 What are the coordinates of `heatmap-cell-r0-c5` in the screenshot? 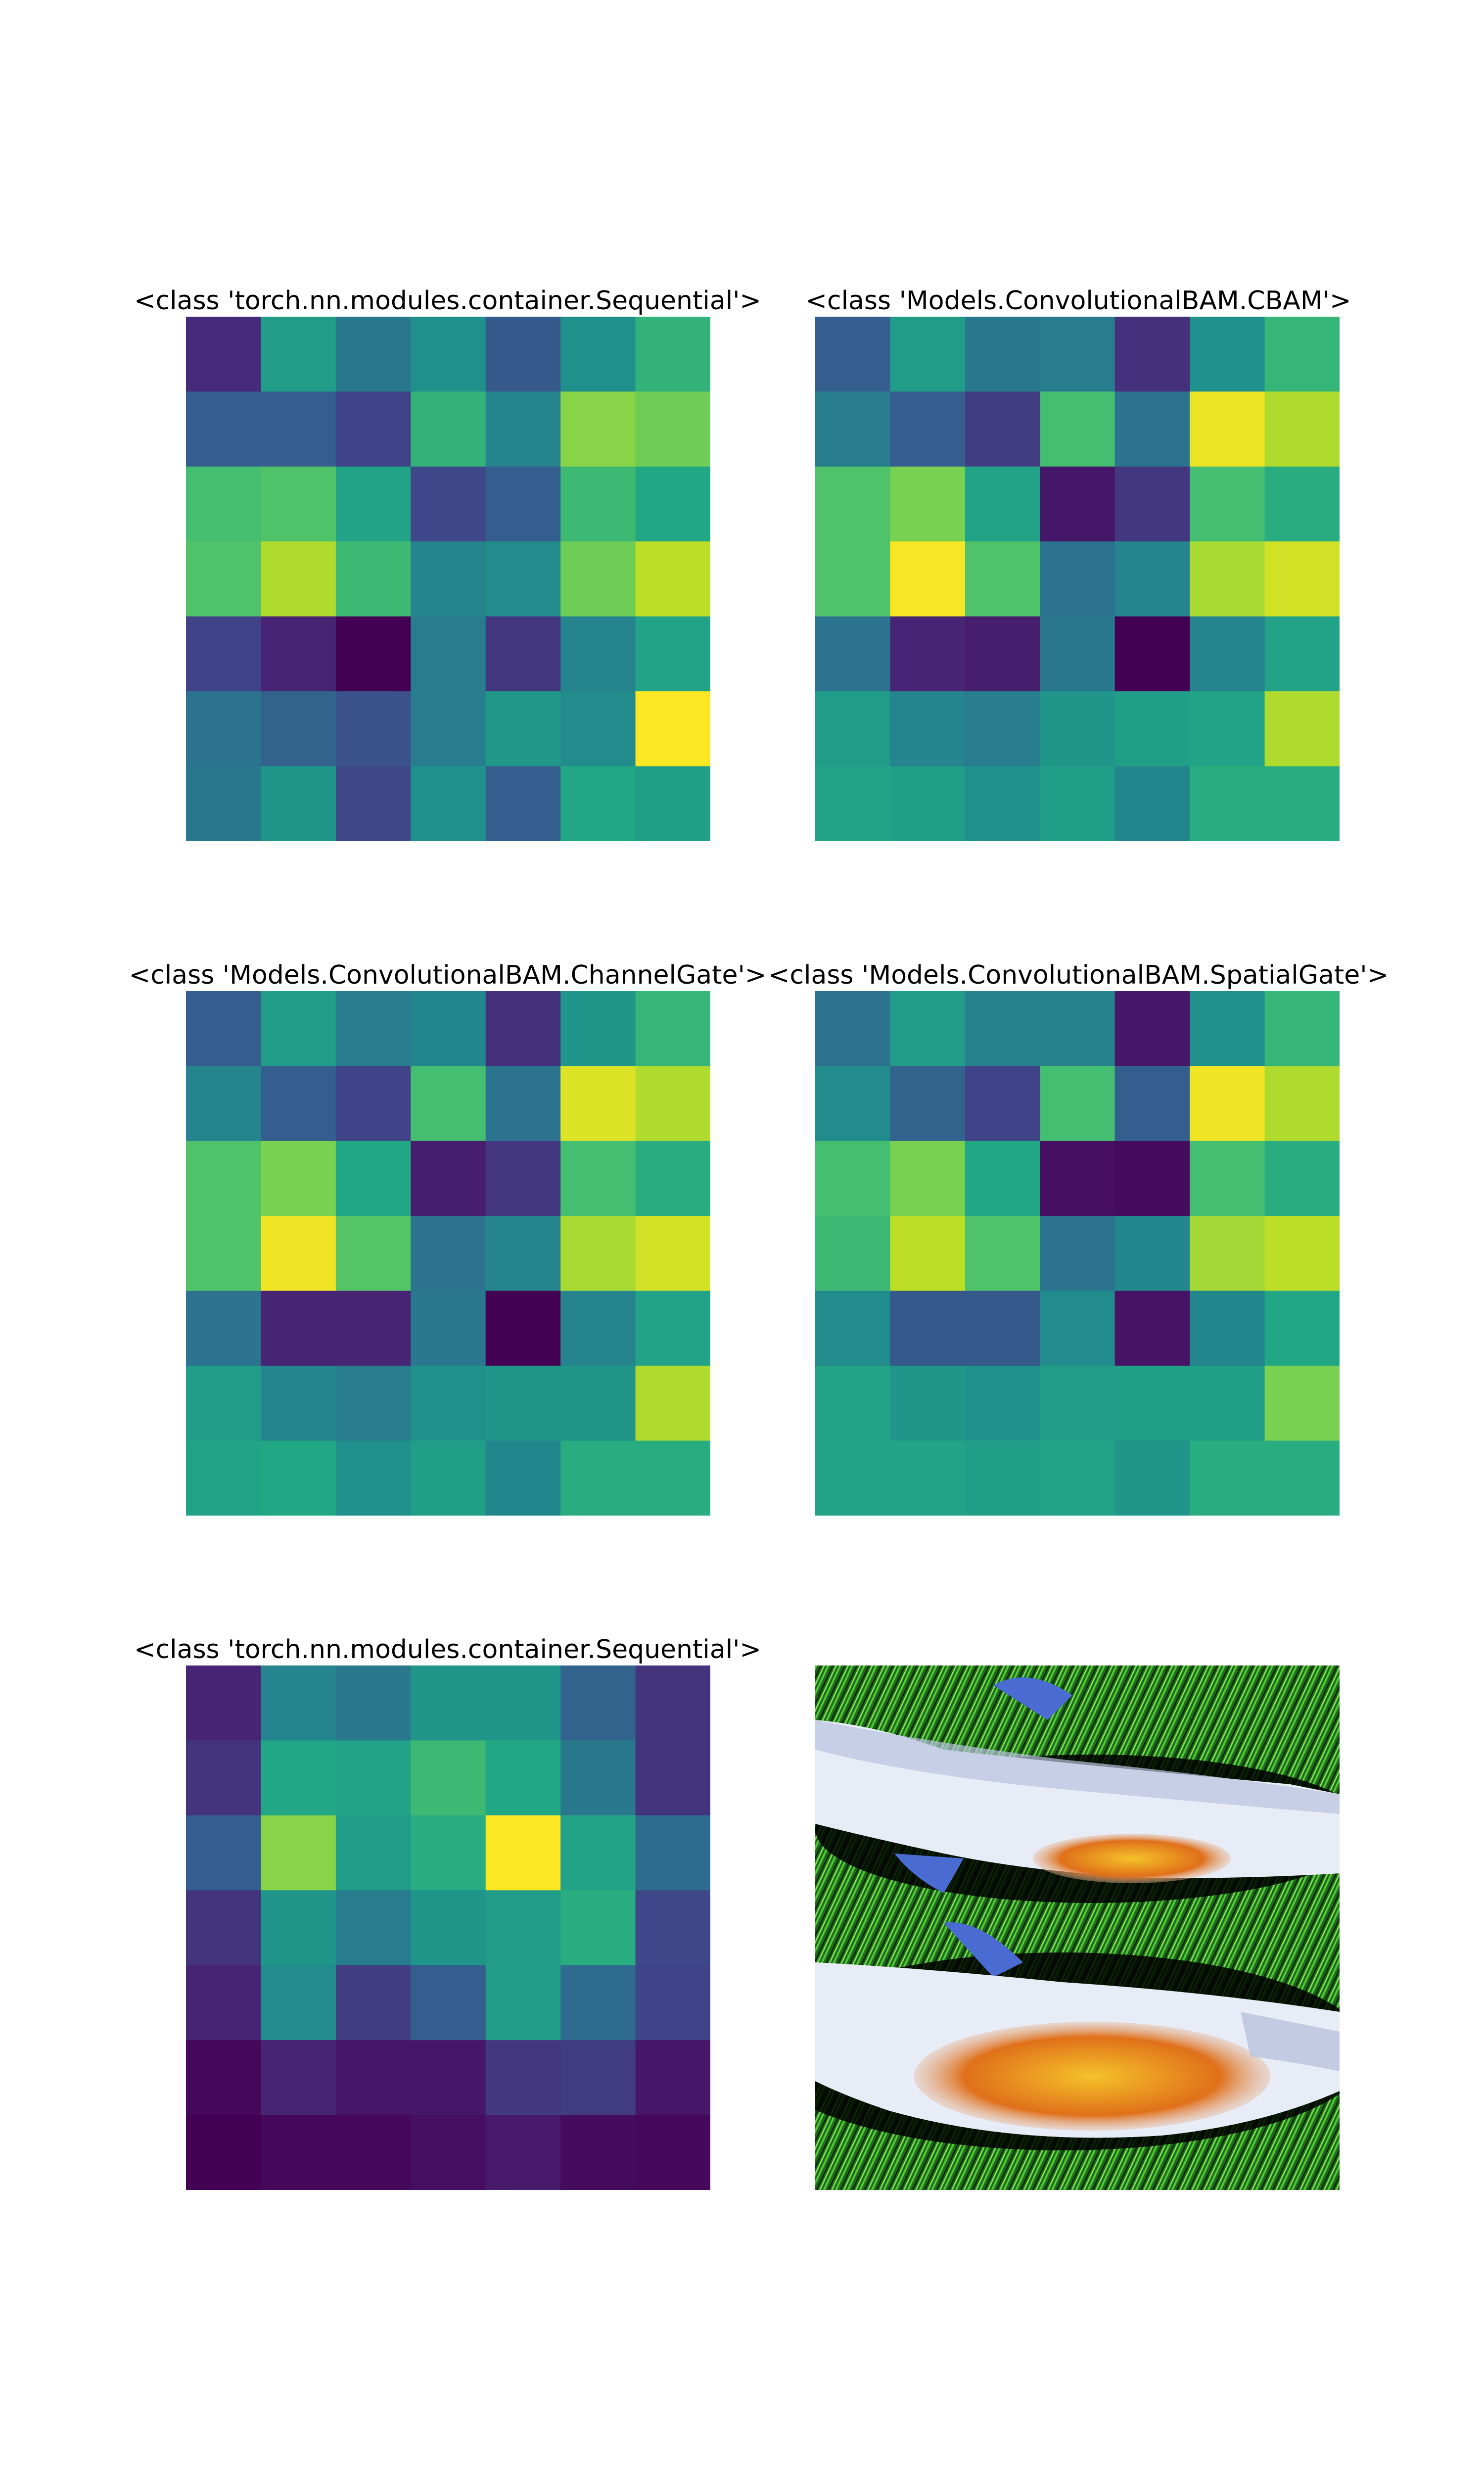 It's located at (1227, 1029).